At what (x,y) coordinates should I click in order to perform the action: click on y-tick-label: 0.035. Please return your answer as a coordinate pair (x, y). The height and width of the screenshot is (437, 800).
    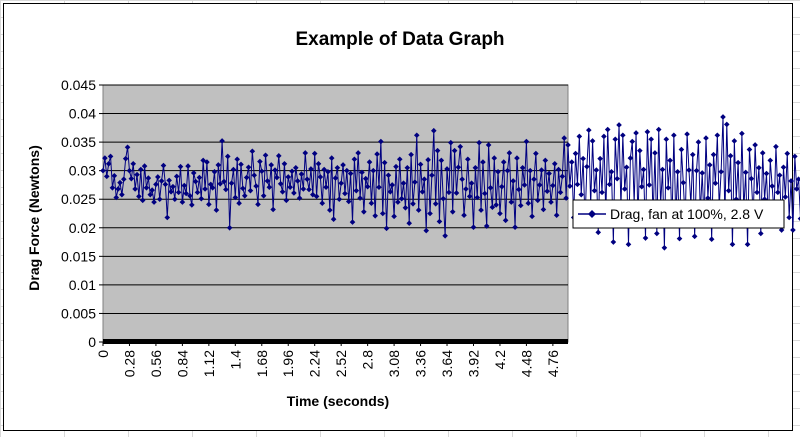
    Looking at the image, I should click on (78, 142).